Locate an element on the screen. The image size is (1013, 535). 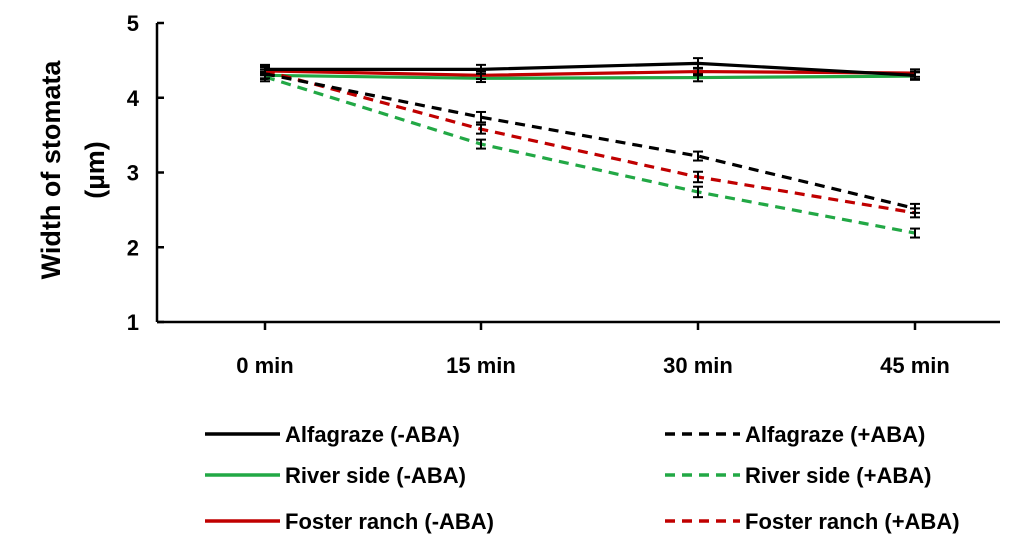
legend-label: Alfagraze (+ABA) is located at coordinates (835, 434).